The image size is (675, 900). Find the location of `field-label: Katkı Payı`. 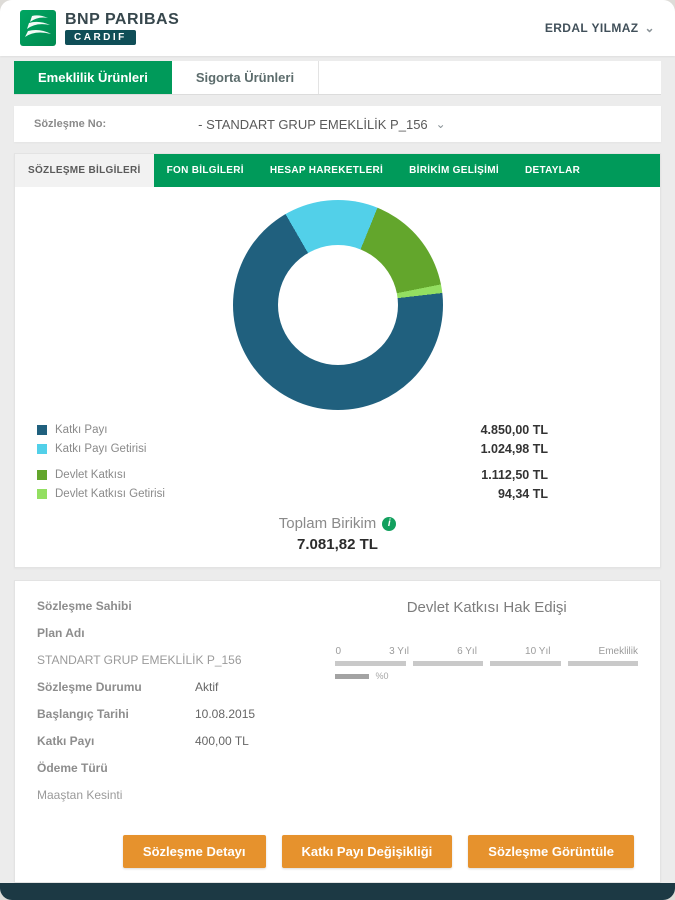

field-label: Katkı Payı is located at coordinates (66, 741).